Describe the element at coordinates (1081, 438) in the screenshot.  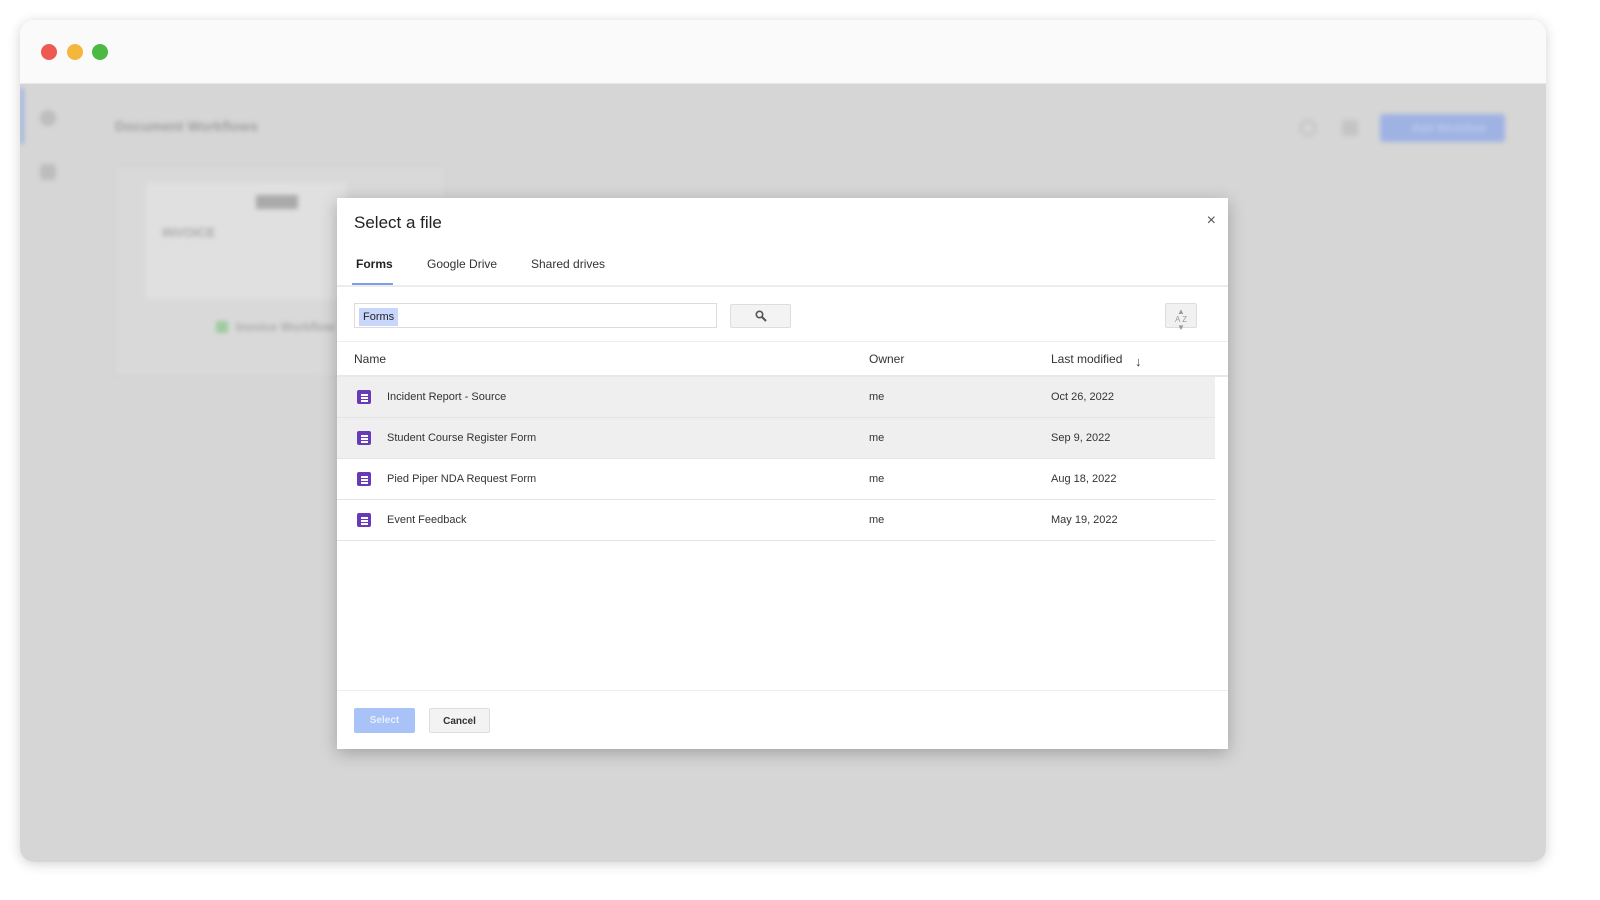
I see `file-modified: Sep 9, 2022` at that location.